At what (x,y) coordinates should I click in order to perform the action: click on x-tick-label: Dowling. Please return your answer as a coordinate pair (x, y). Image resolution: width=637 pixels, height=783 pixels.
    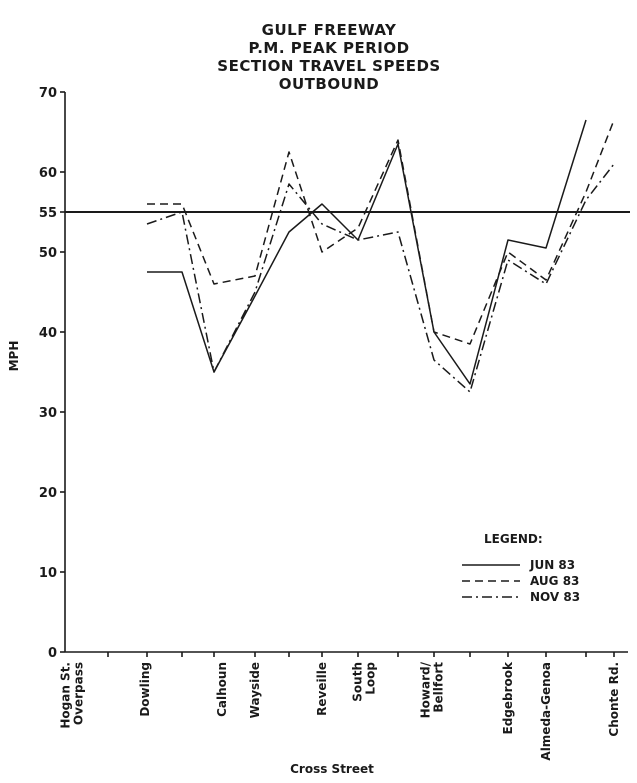
    Looking at the image, I should click on (145, 689).